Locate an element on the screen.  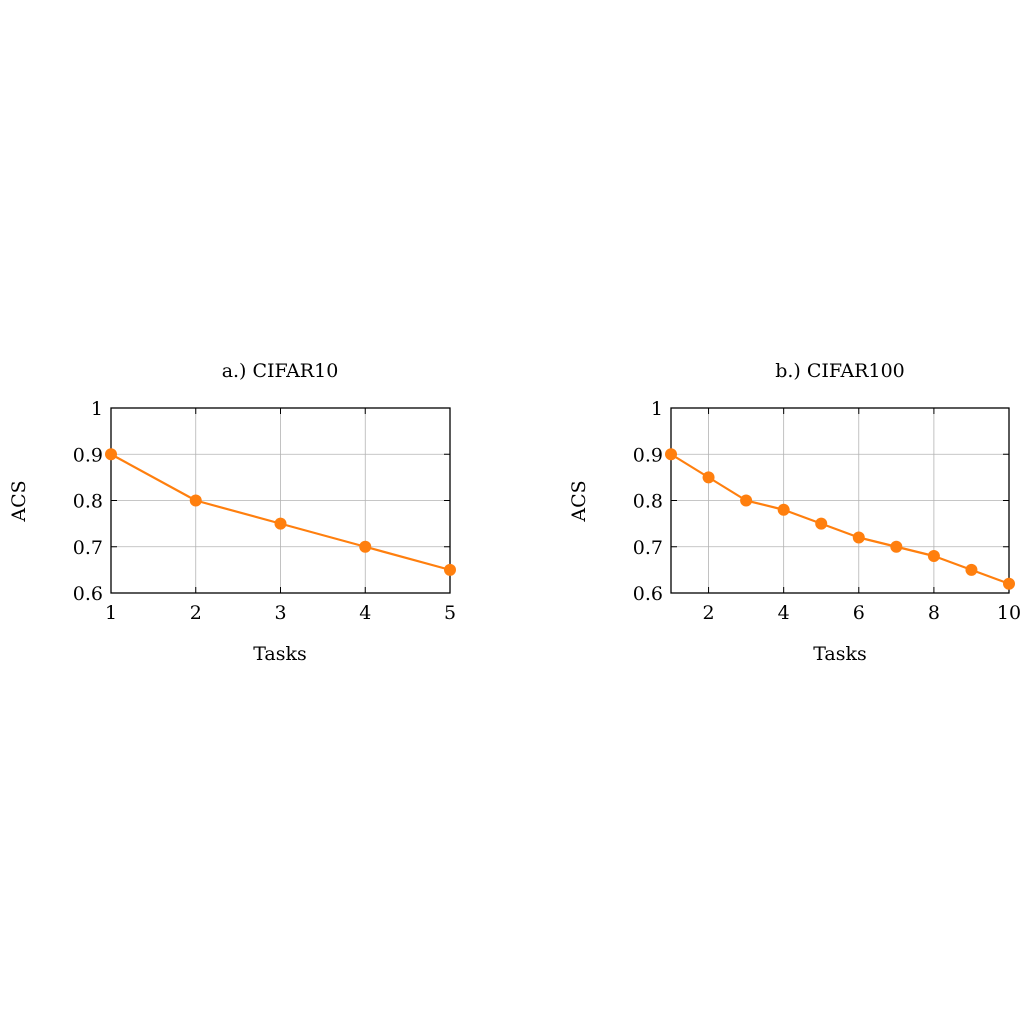
x-tick-label: 1 is located at coordinates (111, 613).